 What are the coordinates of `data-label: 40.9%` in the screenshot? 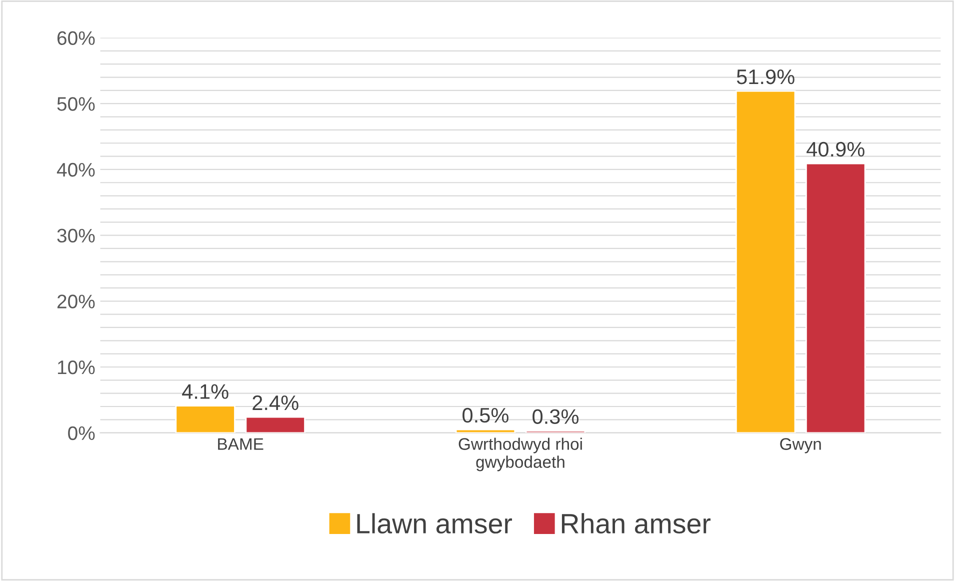 It's located at (835, 149).